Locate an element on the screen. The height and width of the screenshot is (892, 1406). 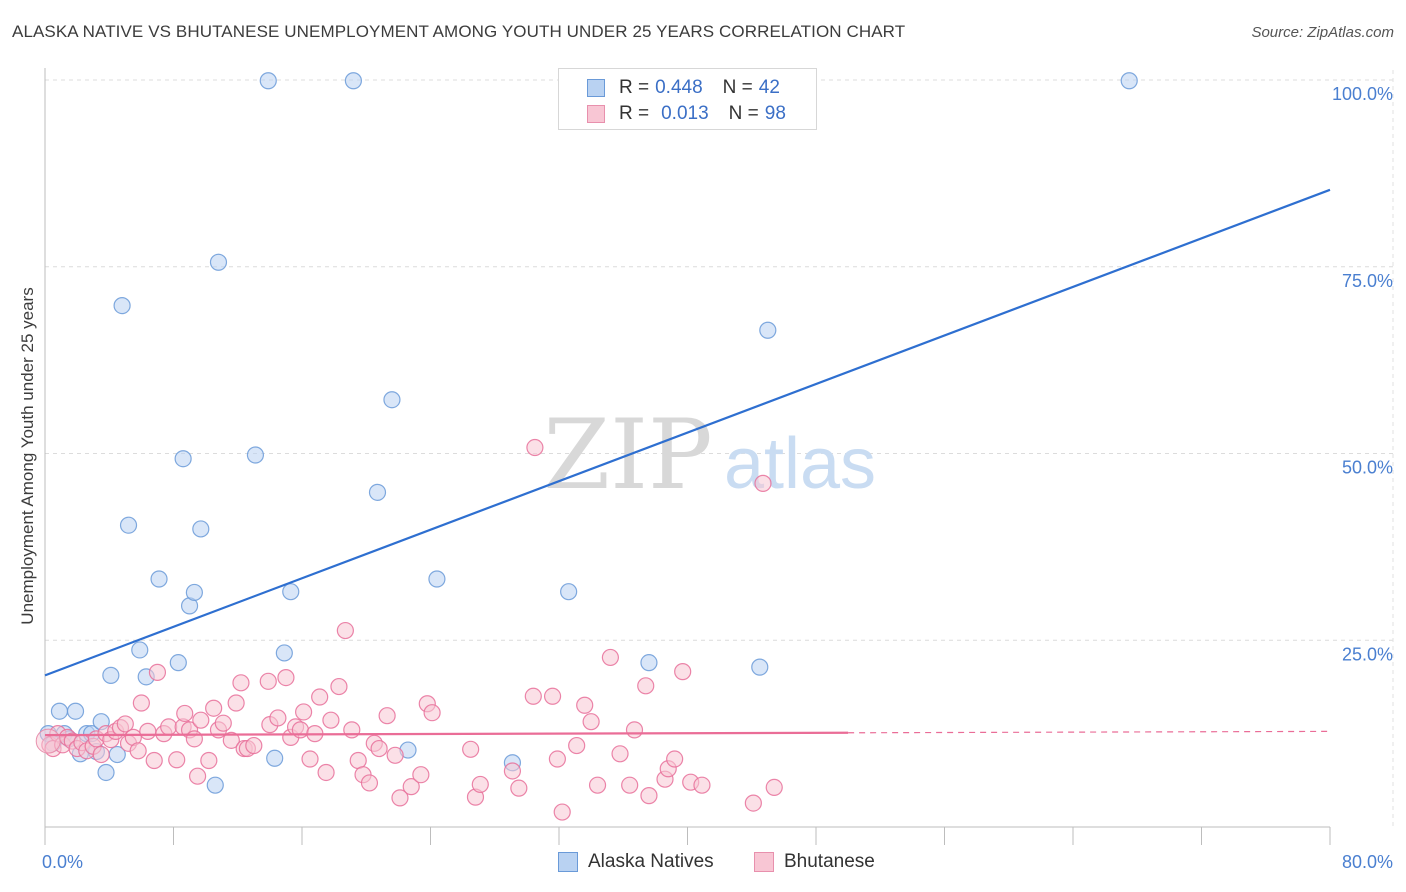
legend-row-alaska: R = 0.448 N = 42 is located at coordinates (683, 88).